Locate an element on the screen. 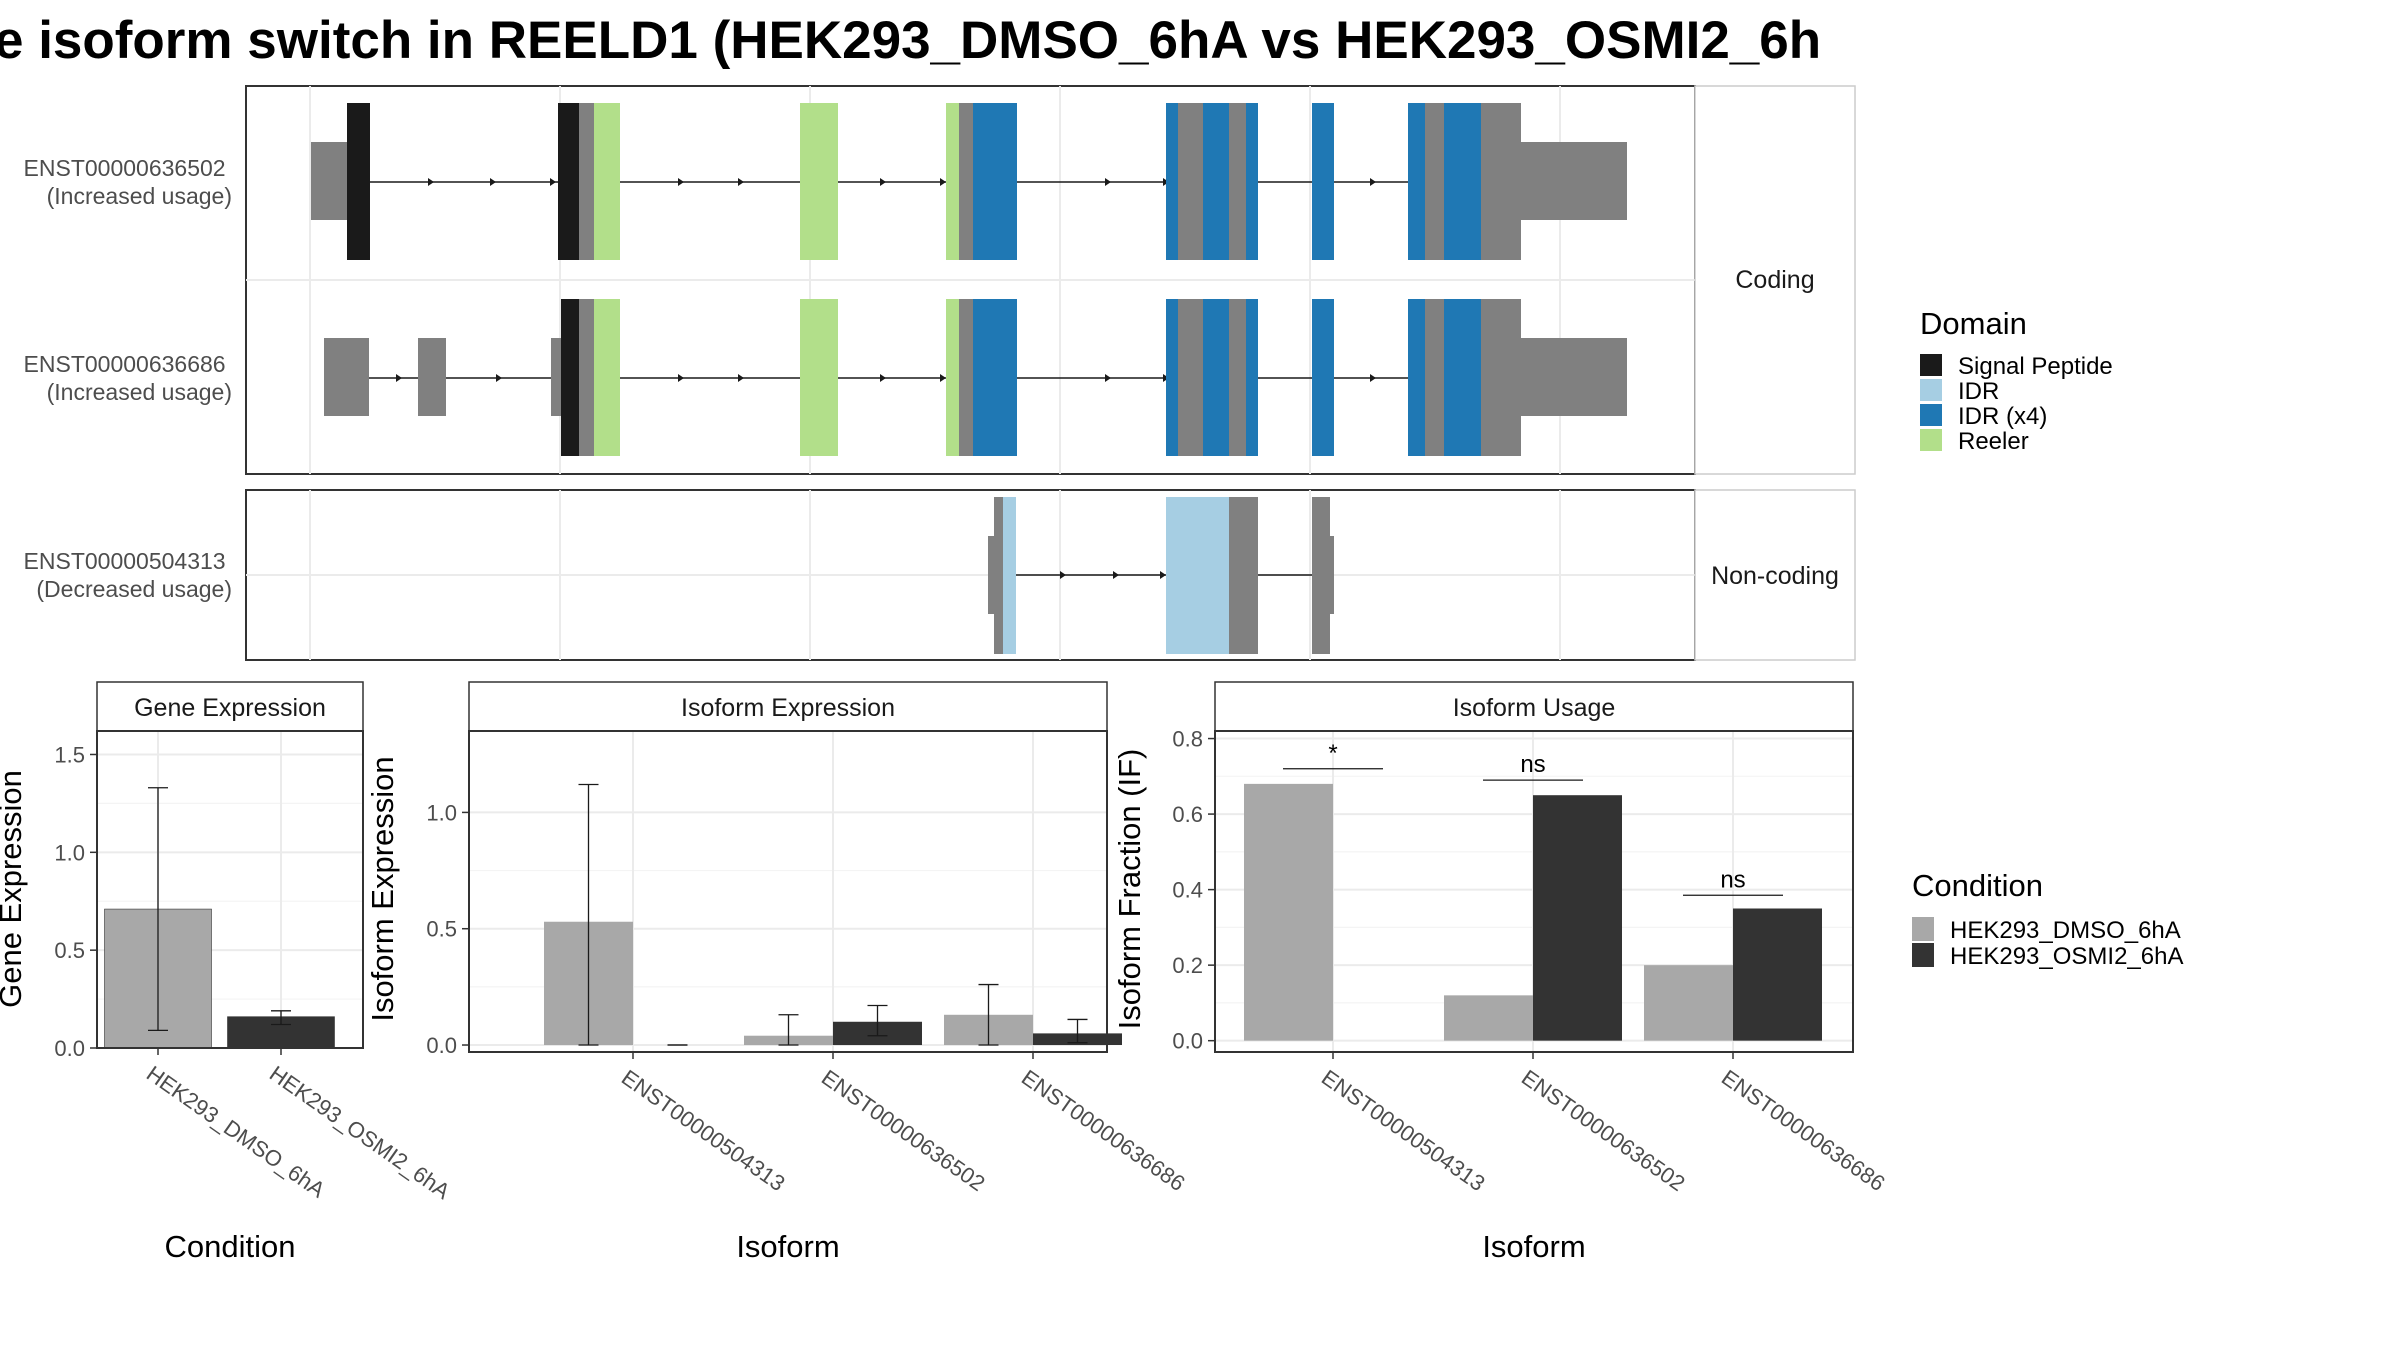  legend-key-signal-peptide is located at coordinates (1931, 365).